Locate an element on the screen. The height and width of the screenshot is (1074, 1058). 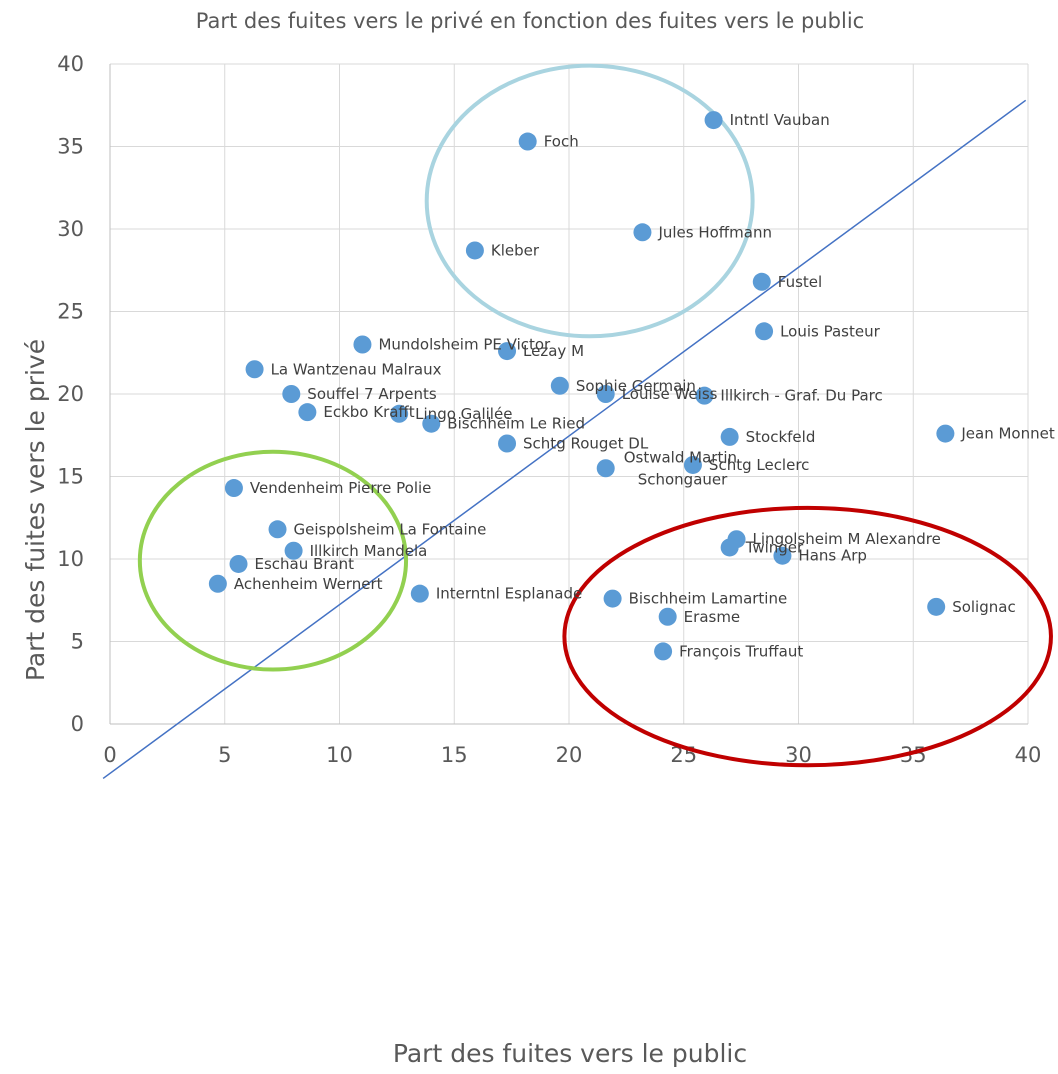
x-tick-label: 10 is located at coordinates (339, 755).